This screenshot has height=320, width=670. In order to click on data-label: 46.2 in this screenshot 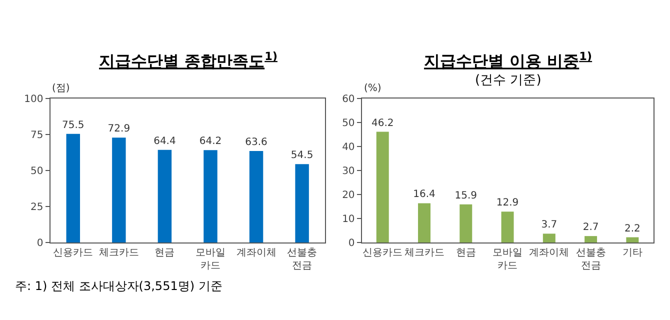, I will do `click(382, 123)`.